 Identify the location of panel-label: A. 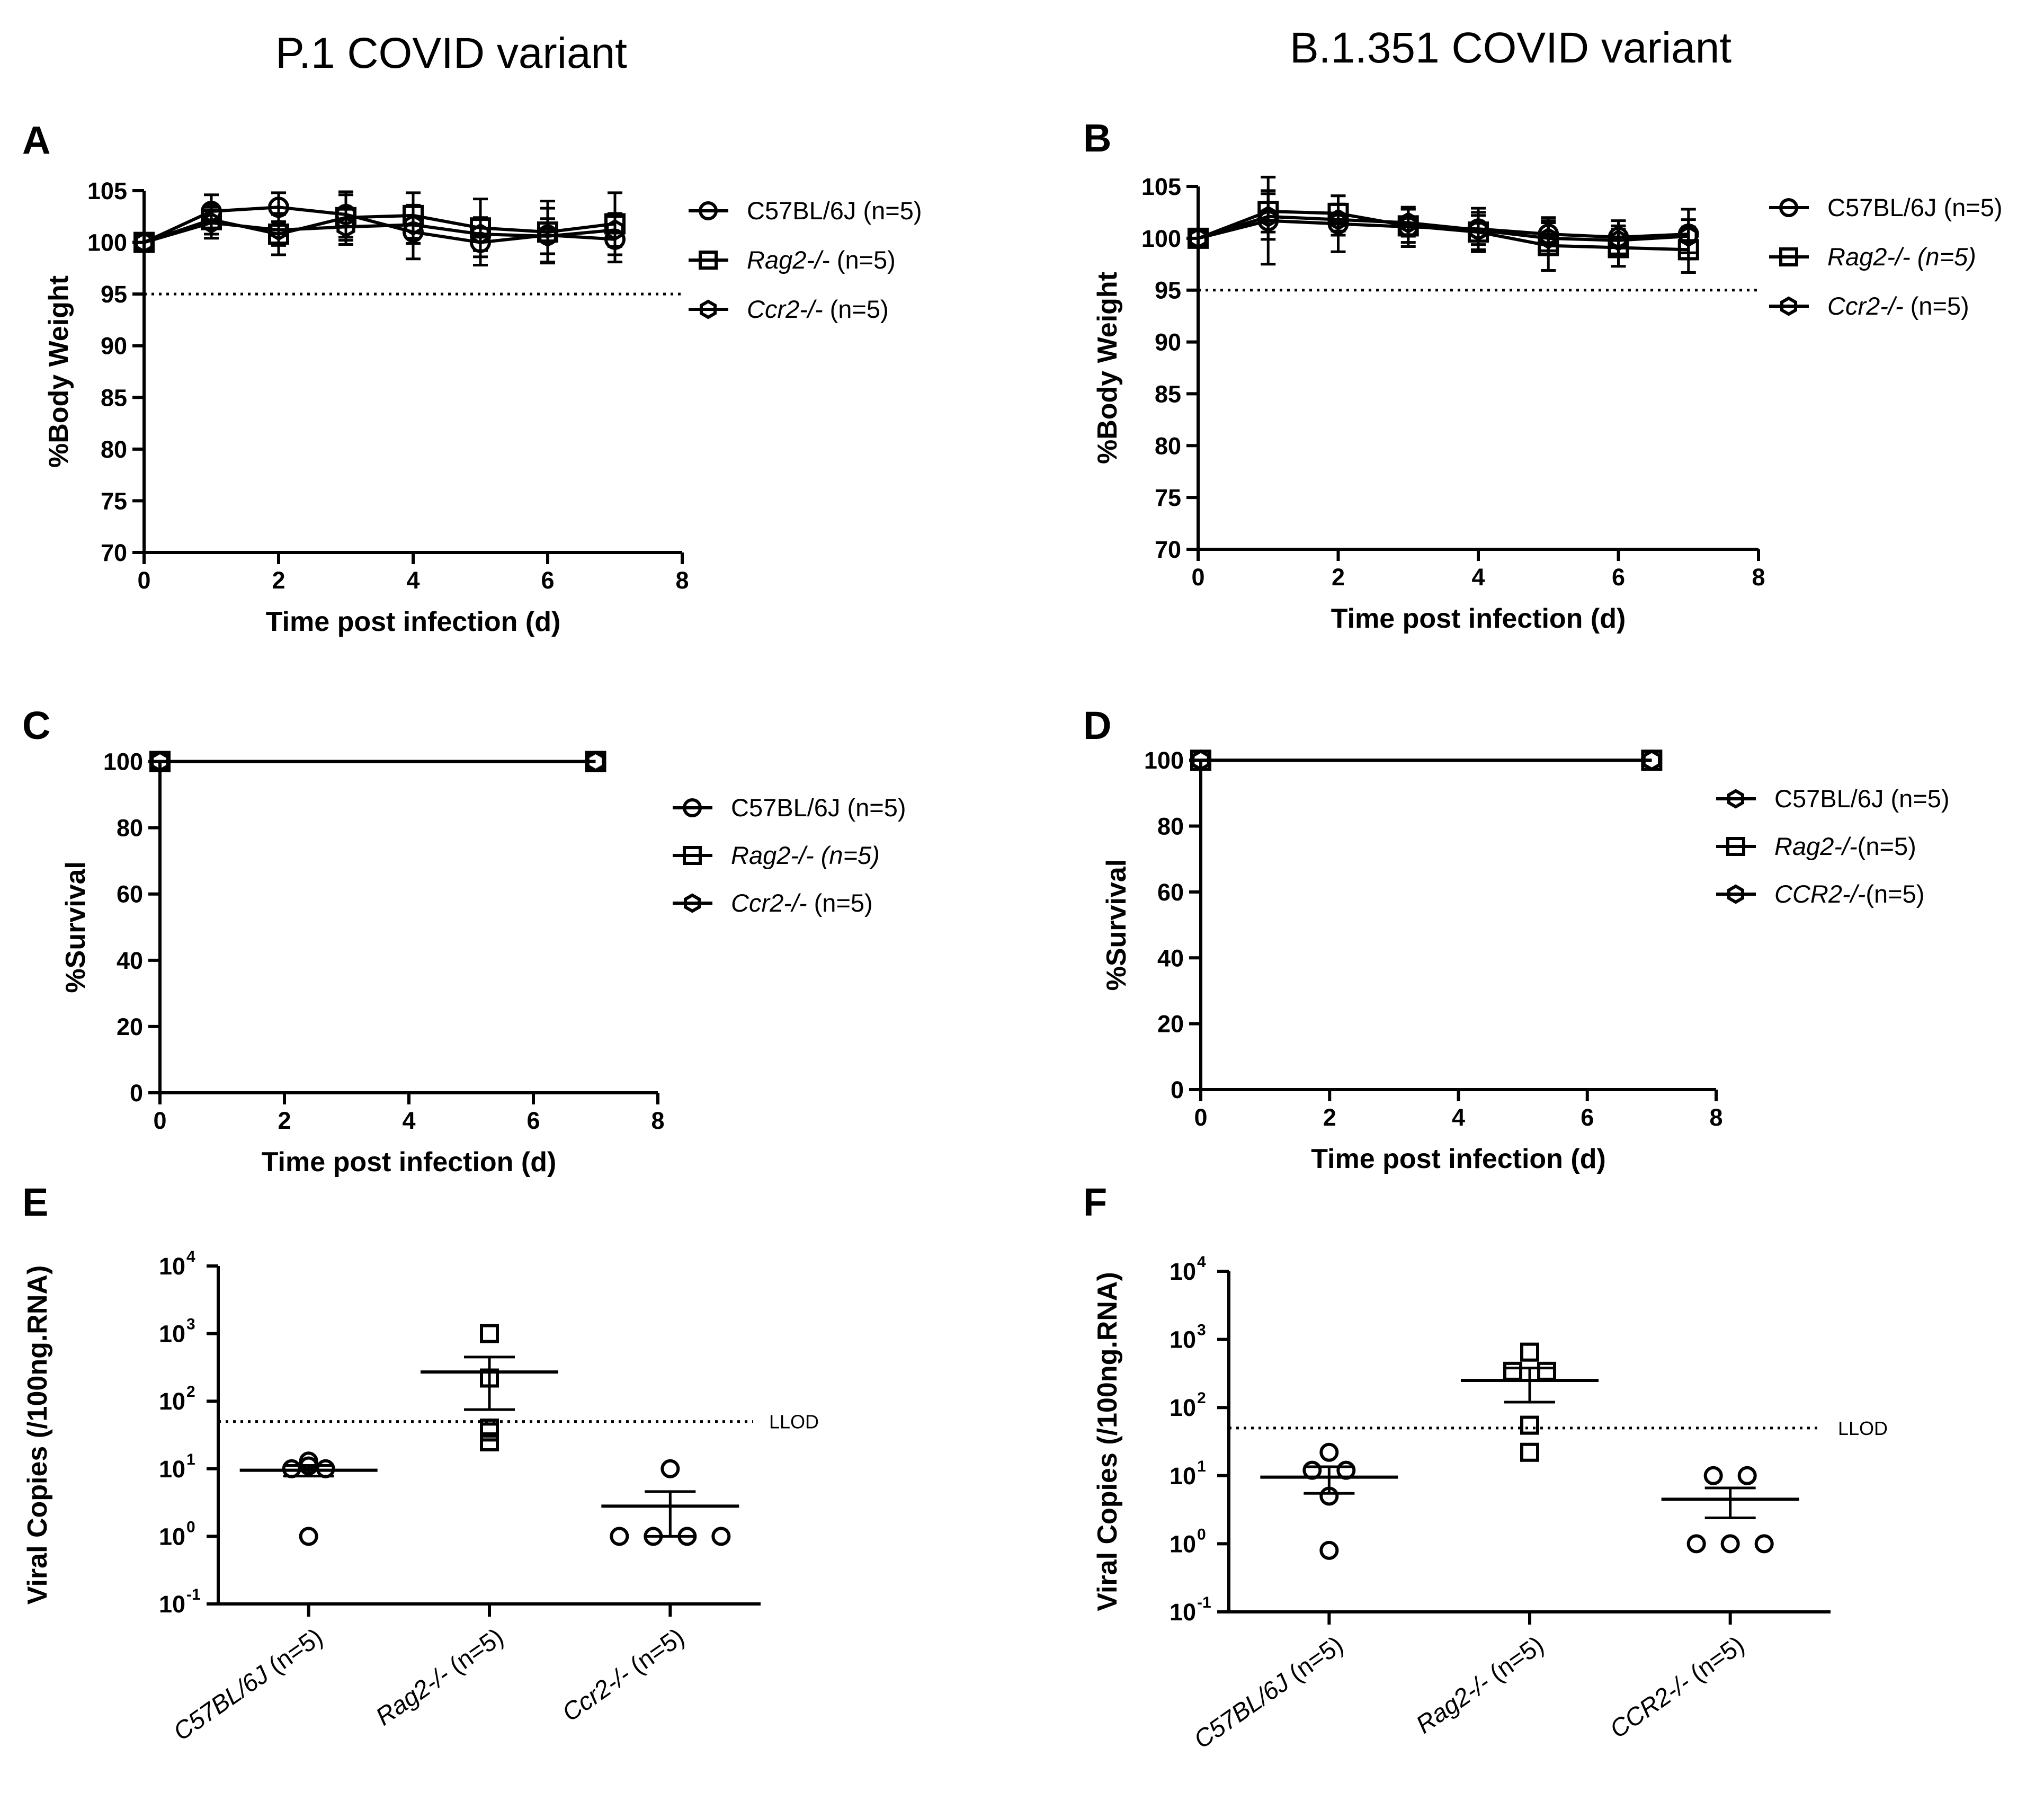
(36, 140).